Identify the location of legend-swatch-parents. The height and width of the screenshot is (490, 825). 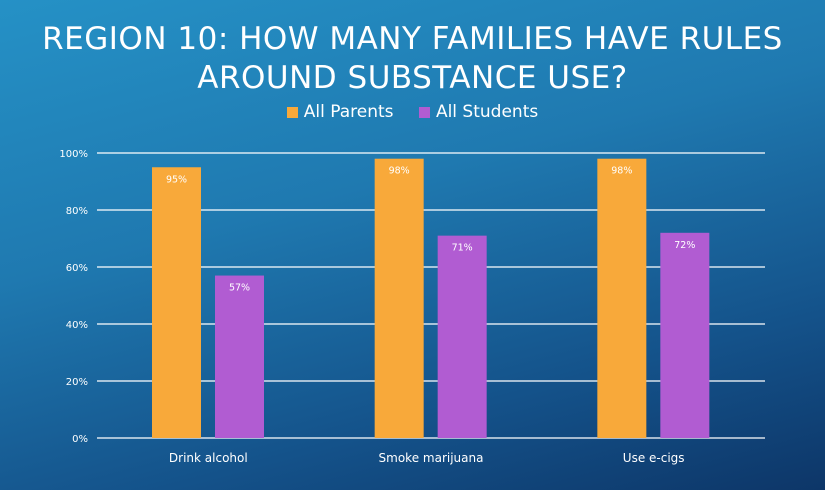
(292, 112).